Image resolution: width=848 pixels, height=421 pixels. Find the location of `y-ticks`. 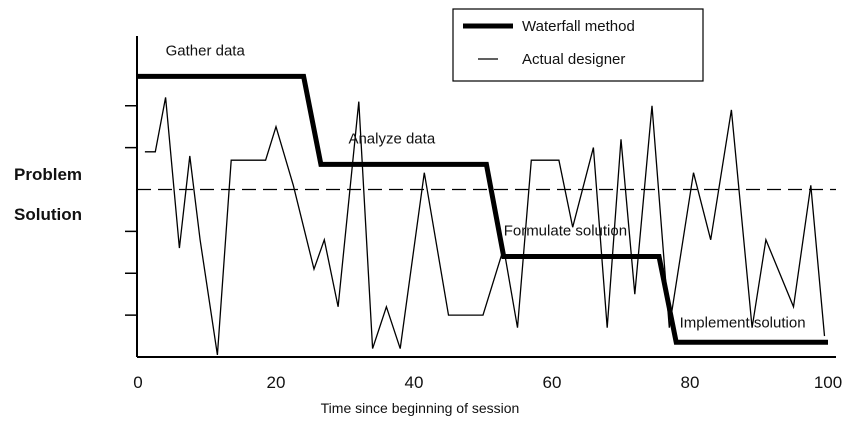

y-ticks is located at coordinates (131, 210).